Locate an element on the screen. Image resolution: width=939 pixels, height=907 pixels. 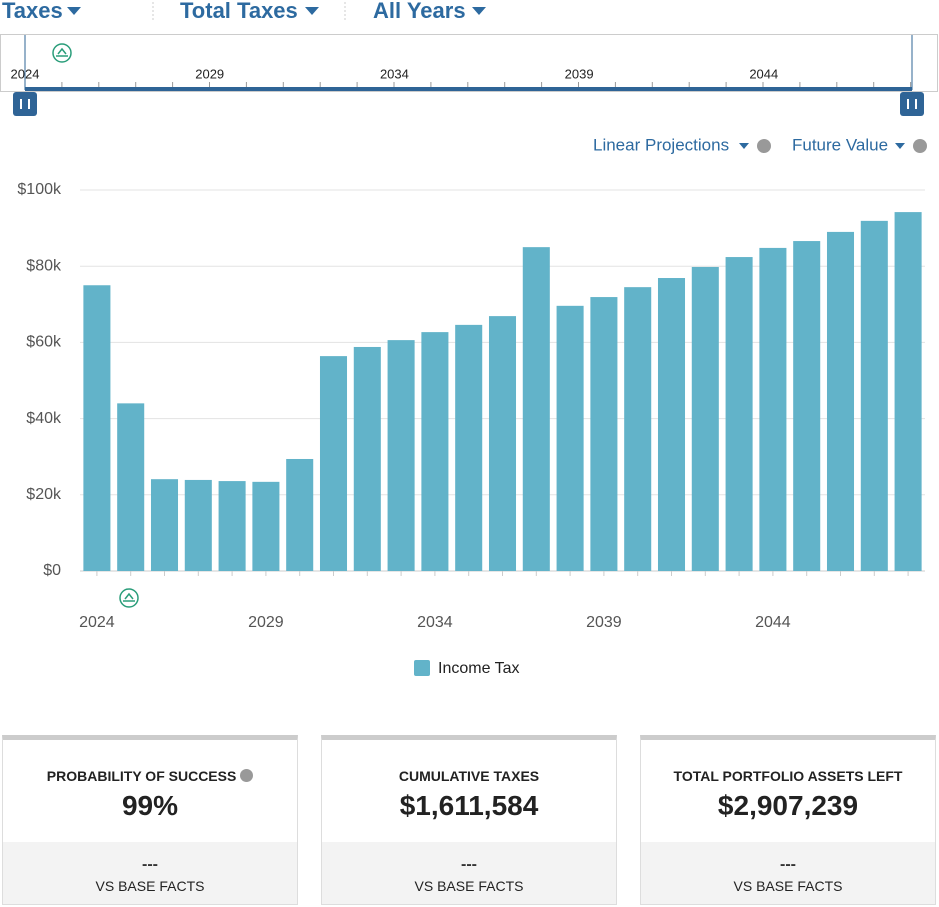
legend-label: Income Tax is located at coordinates (479, 668).